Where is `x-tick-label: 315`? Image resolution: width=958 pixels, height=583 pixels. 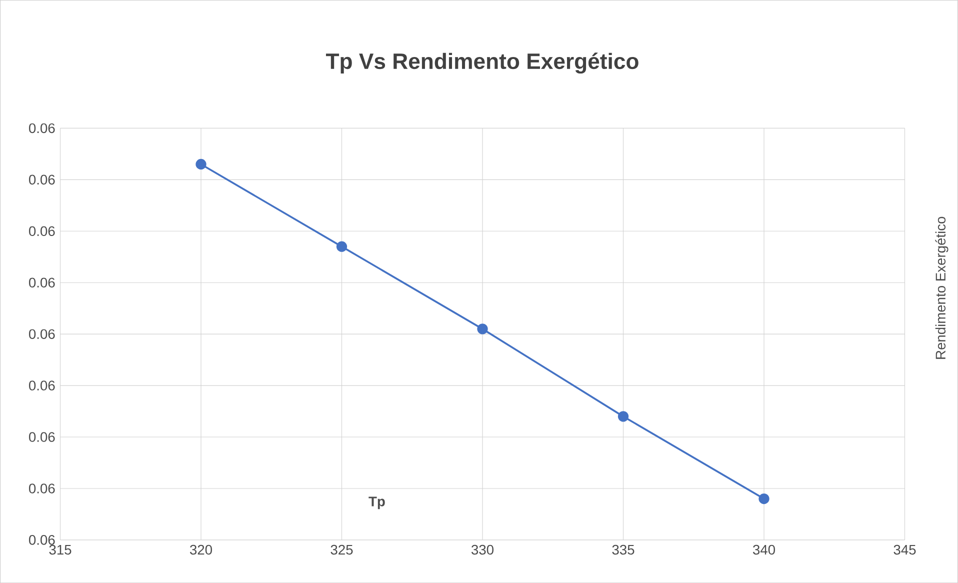 x-tick-label: 315 is located at coordinates (60, 549).